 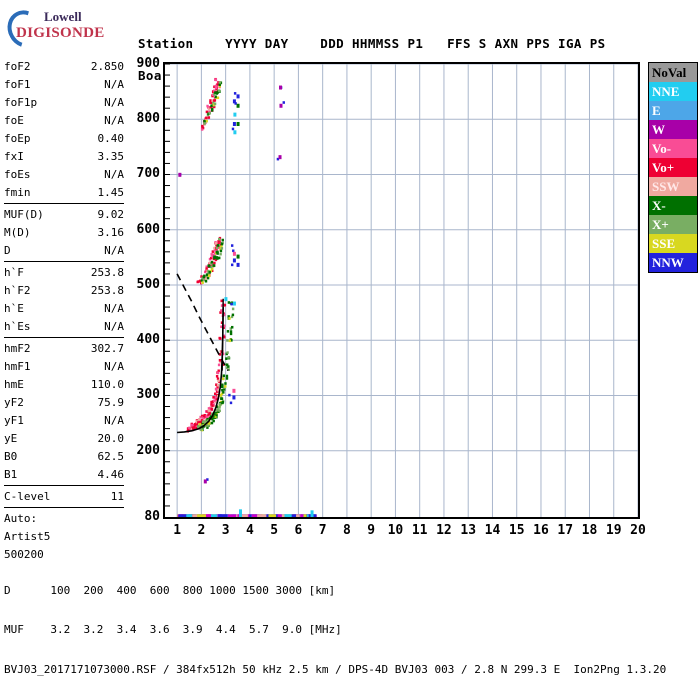 I want to click on legend-item-sse: SSE, so click(x=673, y=243).